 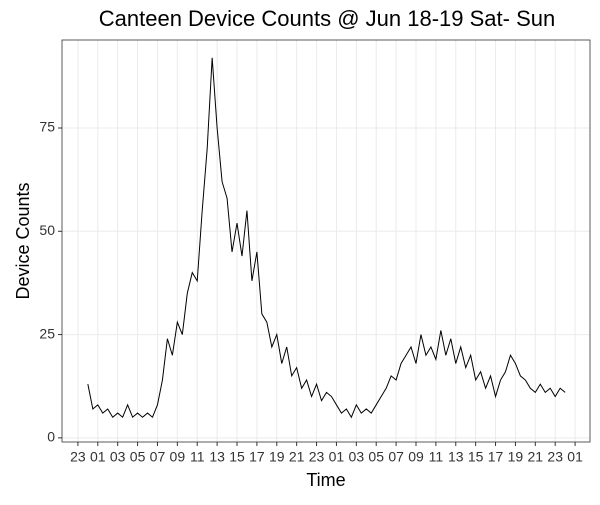 What do you see at coordinates (47, 230) in the screenshot?
I see `y-tick-label: 50` at bounding box center [47, 230].